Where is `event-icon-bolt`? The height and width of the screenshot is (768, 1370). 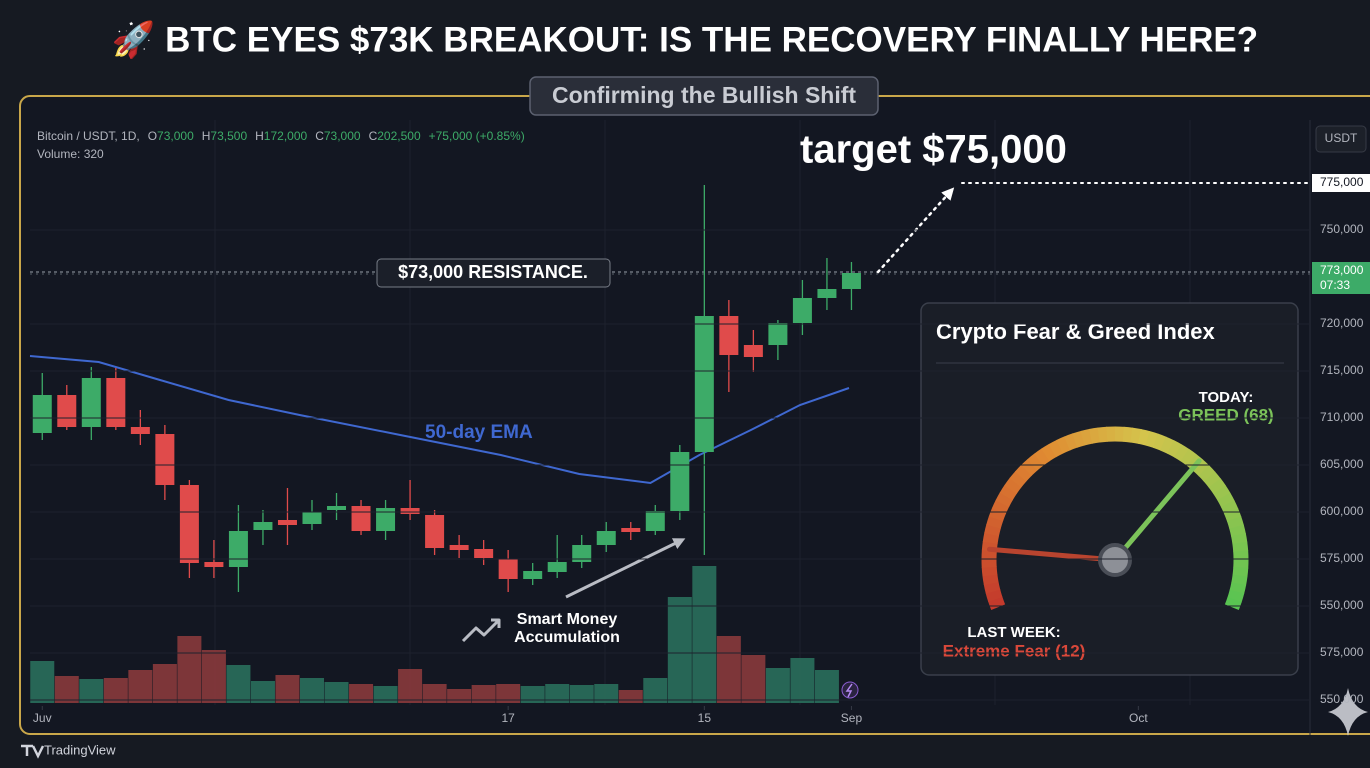
event-icon-bolt is located at coordinates (849, 690).